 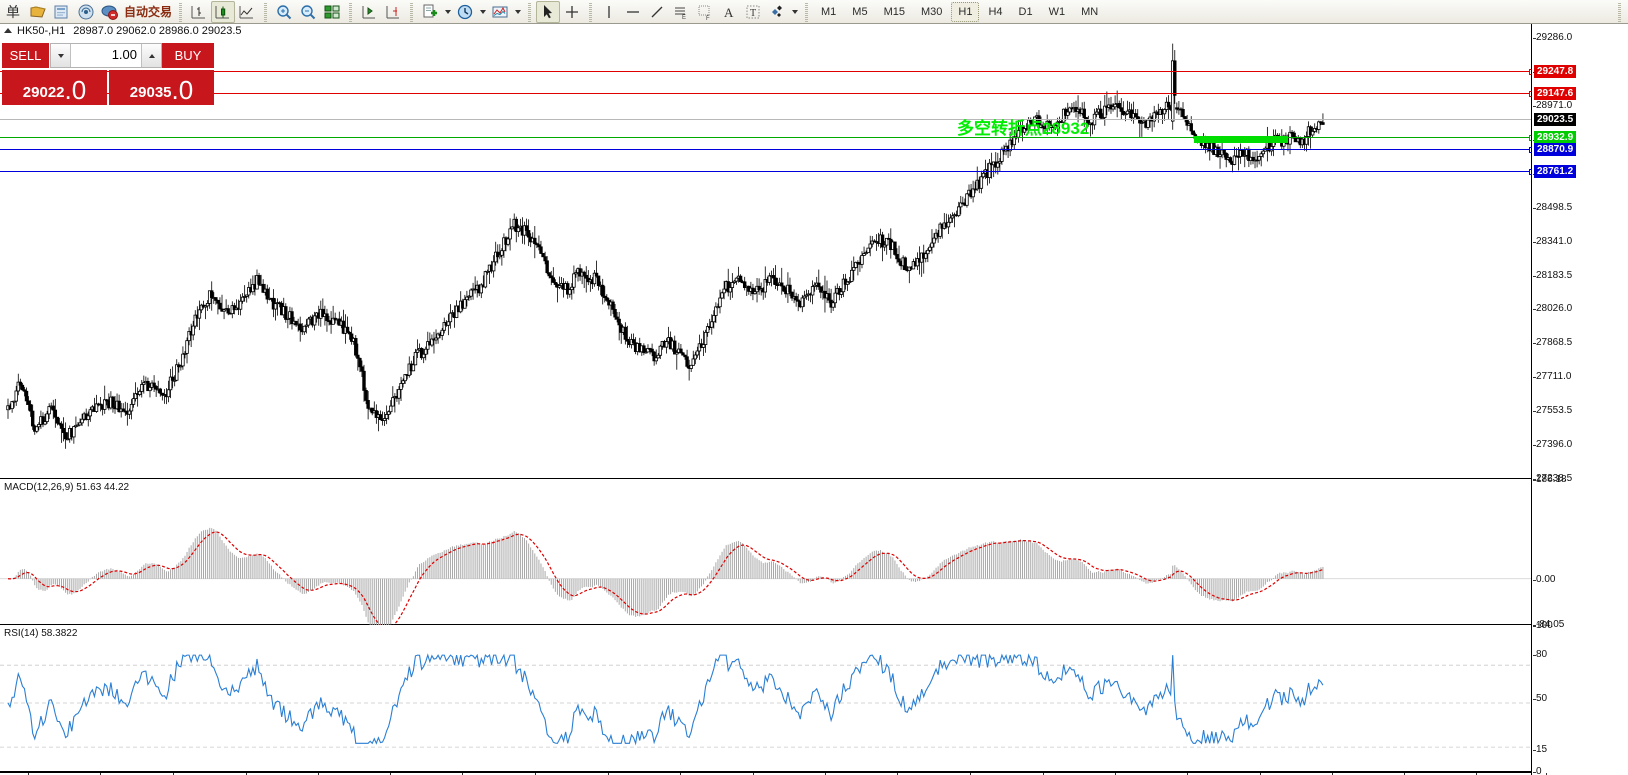 What do you see at coordinates (829, 11) in the screenshot?
I see `timeframe-m1: M1` at bounding box center [829, 11].